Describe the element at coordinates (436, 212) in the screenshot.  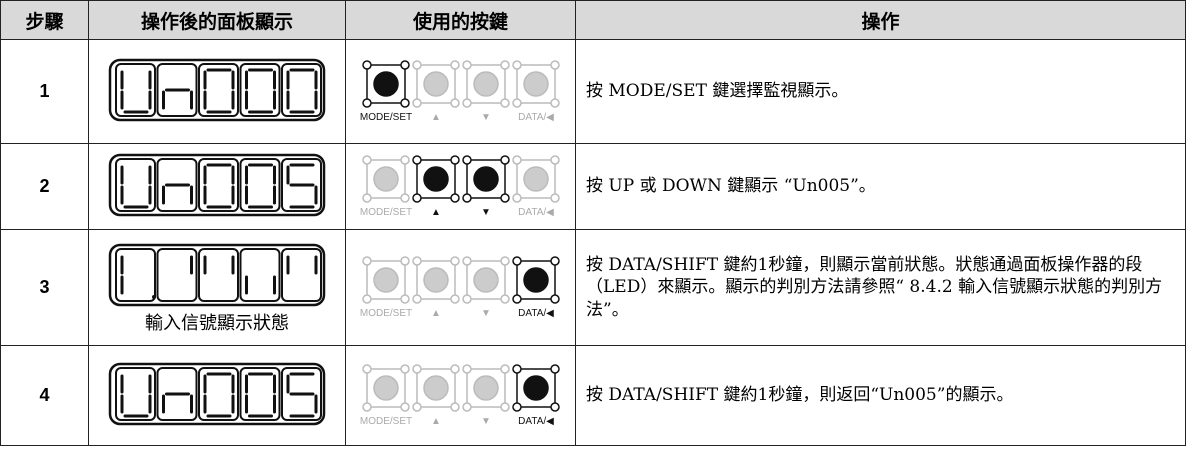
I see `key-label: ▲` at that location.